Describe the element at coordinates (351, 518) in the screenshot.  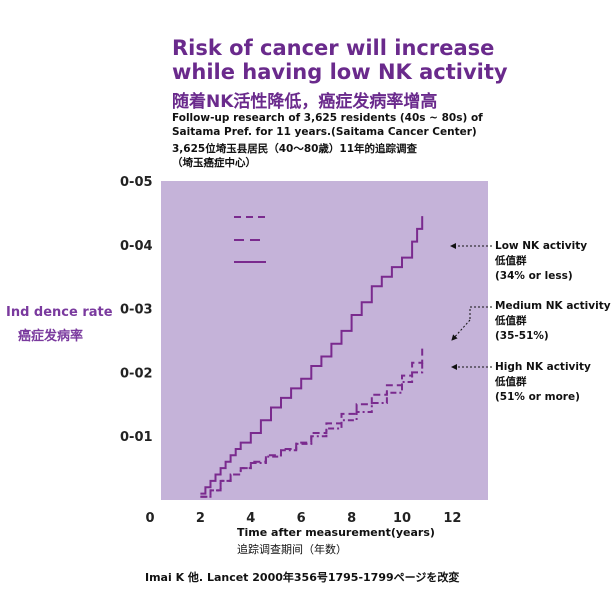
I see `x-tick-label: 8` at that location.